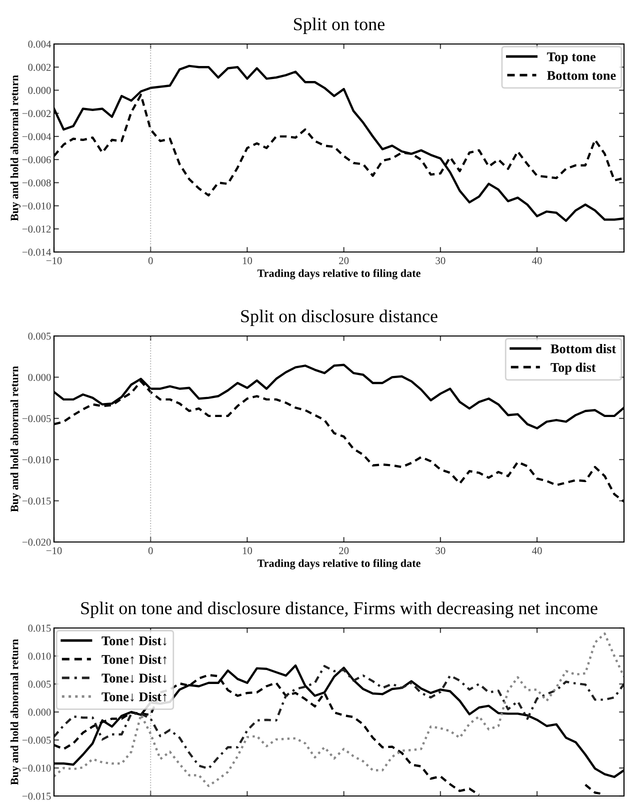  I want to click on legend-label: Bottom tone, so click(581, 75).